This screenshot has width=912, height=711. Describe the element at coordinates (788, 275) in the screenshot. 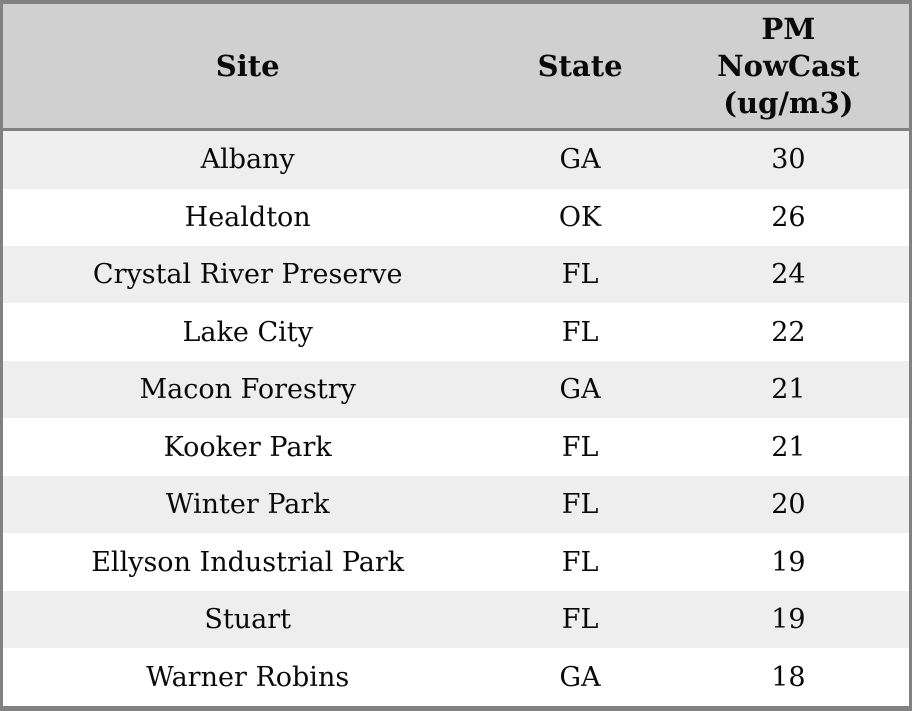

I see `pm-nowcast-cell: 24` at that location.